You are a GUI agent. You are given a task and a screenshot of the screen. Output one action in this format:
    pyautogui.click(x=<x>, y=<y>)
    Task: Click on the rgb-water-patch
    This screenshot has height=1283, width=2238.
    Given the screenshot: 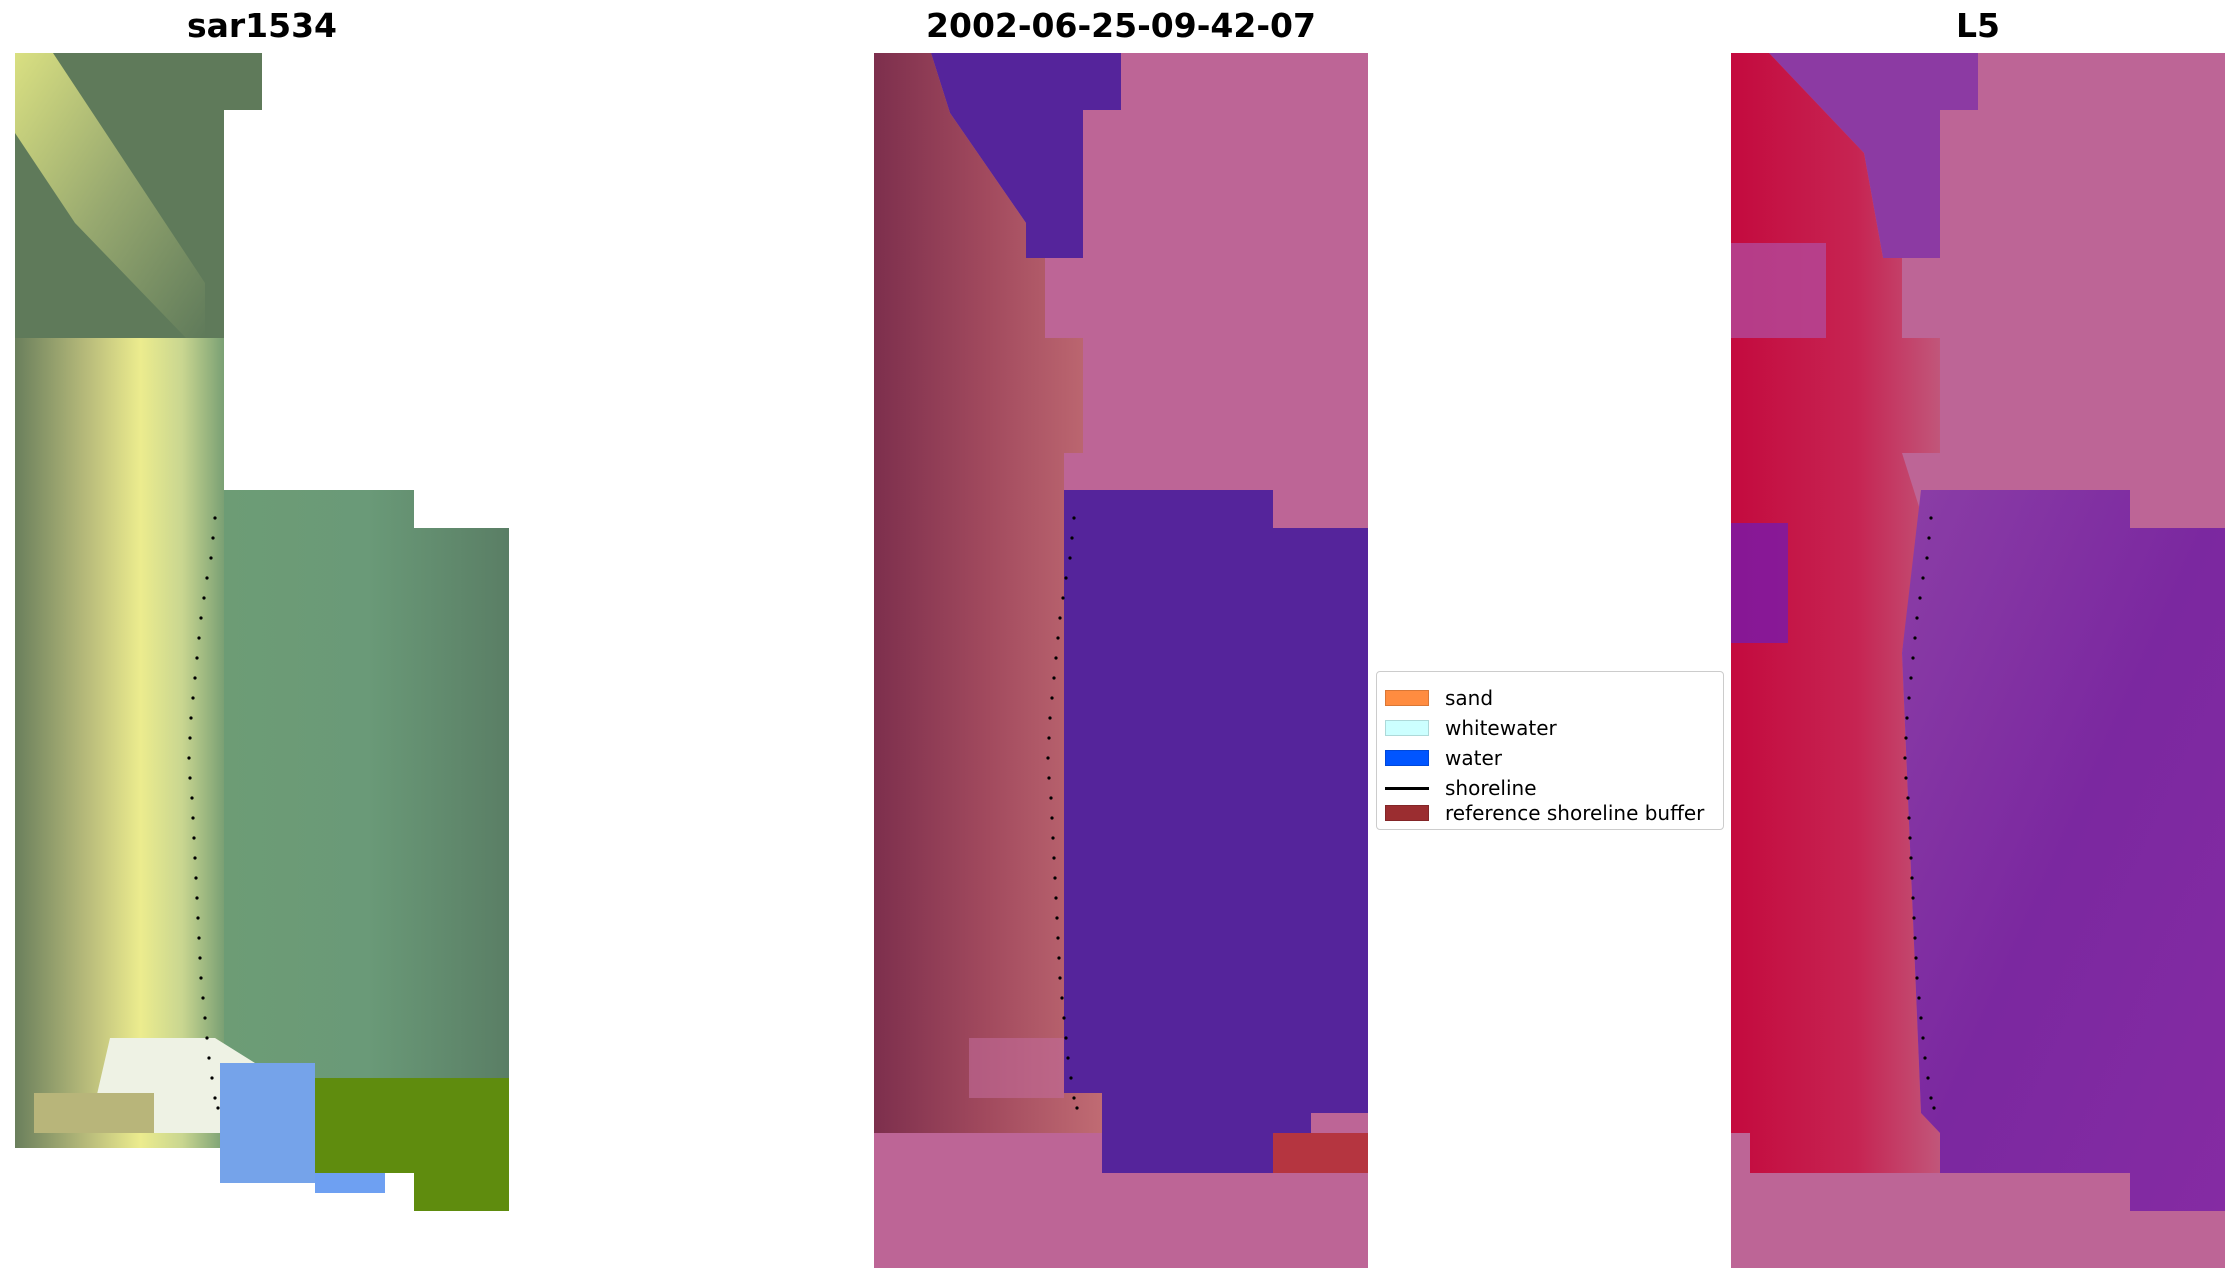 What is the action you would take?
    pyautogui.click(x=267, y=1123)
    